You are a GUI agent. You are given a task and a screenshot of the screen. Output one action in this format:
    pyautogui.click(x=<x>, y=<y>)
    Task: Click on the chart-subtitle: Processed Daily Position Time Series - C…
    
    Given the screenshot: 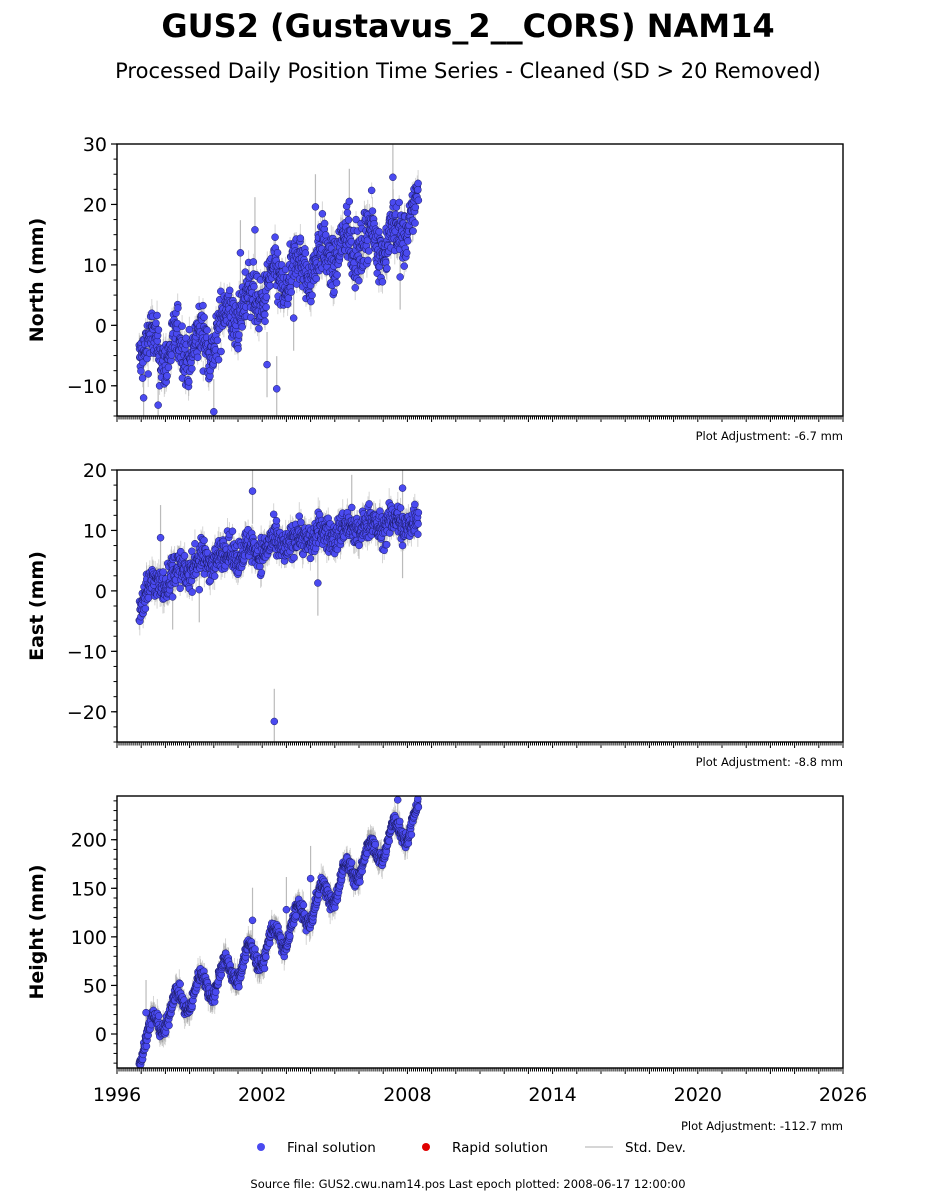 What is the action you would take?
    pyautogui.click(x=468, y=71)
    